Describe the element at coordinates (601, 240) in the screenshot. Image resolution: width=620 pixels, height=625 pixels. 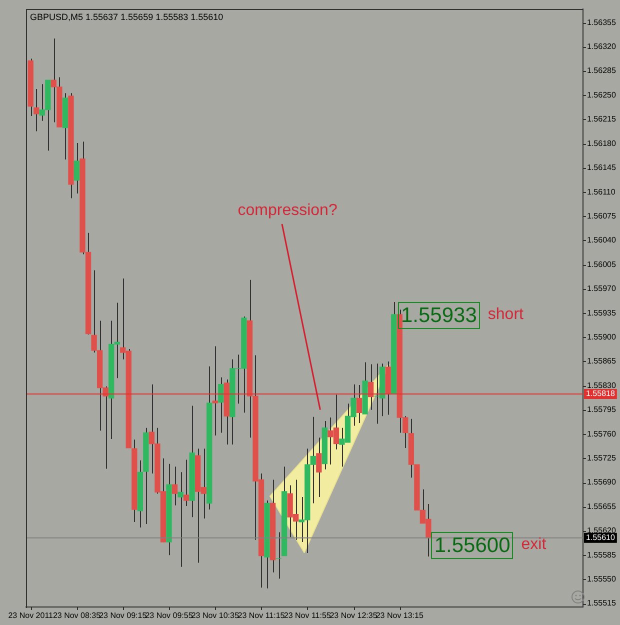
I see `y-tick-label: 1.56040` at that location.